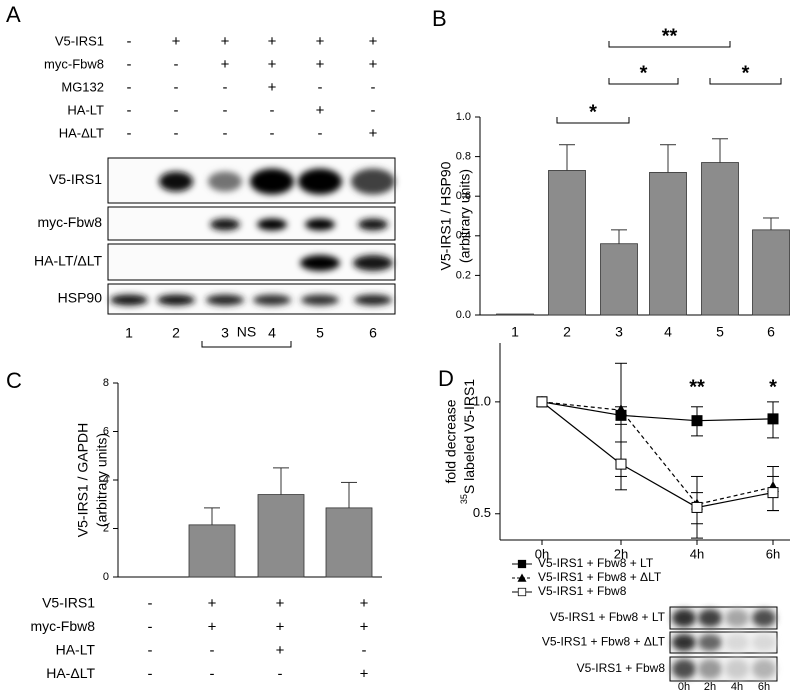  Describe the element at coordinates (106, 528) in the screenshot. I see `y-tick-label: 2` at that location.